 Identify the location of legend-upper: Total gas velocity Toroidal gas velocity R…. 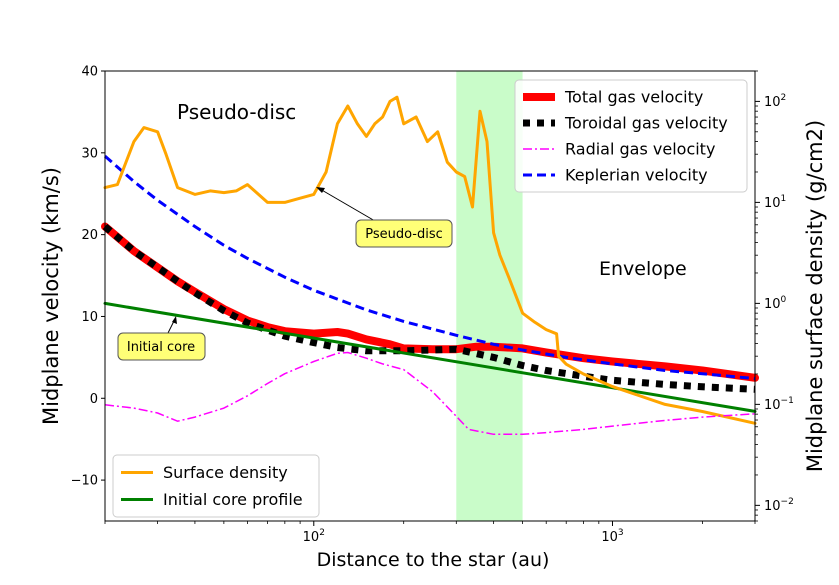
(631, 136).